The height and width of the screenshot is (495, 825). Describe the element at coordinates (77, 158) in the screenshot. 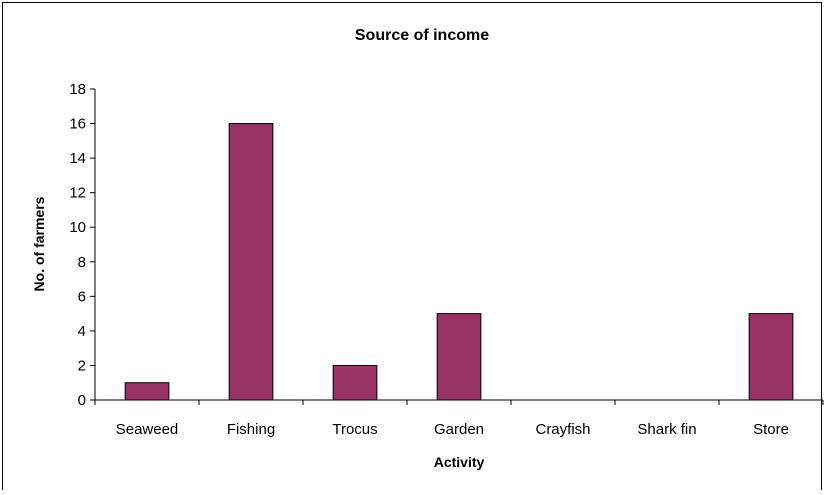

I see `y-tick-label: 14` at that location.